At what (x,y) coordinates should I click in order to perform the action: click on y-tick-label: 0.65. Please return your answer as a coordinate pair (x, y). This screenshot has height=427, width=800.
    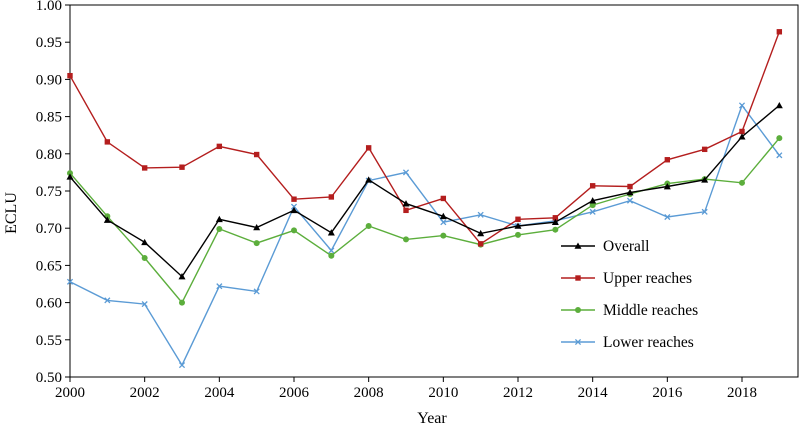
    Looking at the image, I should click on (49, 266).